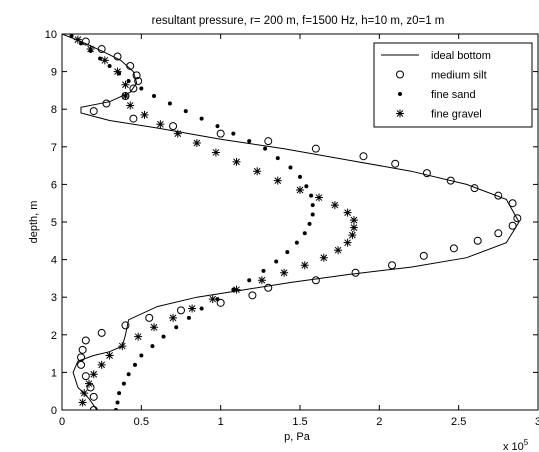 The image size is (539, 452). What do you see at coordinates (453, 95) in the screenshot?
I see `legend-label-fine-sand: fine sand` at bounding box center [453, 95].